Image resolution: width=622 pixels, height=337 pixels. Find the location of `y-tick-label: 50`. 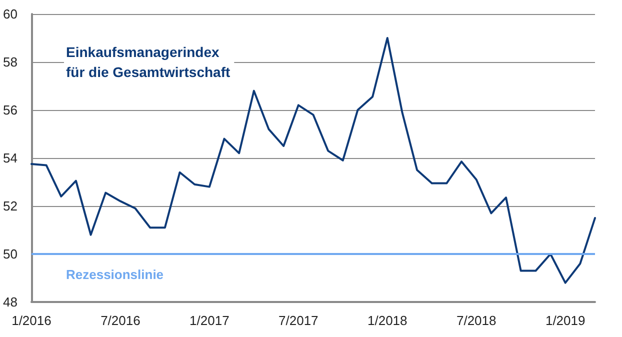

y-tick-label: 50 is located at coordinates (10, 254).